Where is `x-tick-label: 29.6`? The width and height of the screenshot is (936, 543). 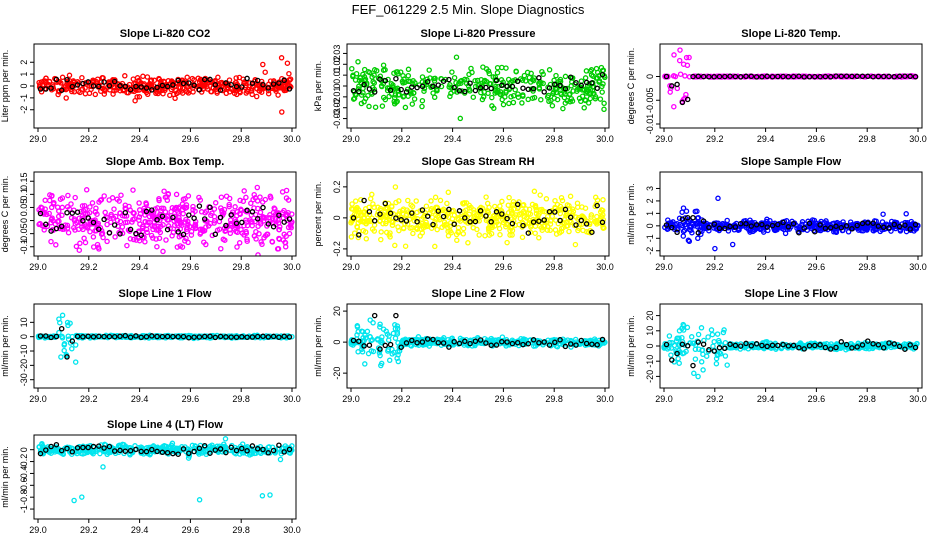
x-tick-label: 29.6 is located at coordinates (504, 399).